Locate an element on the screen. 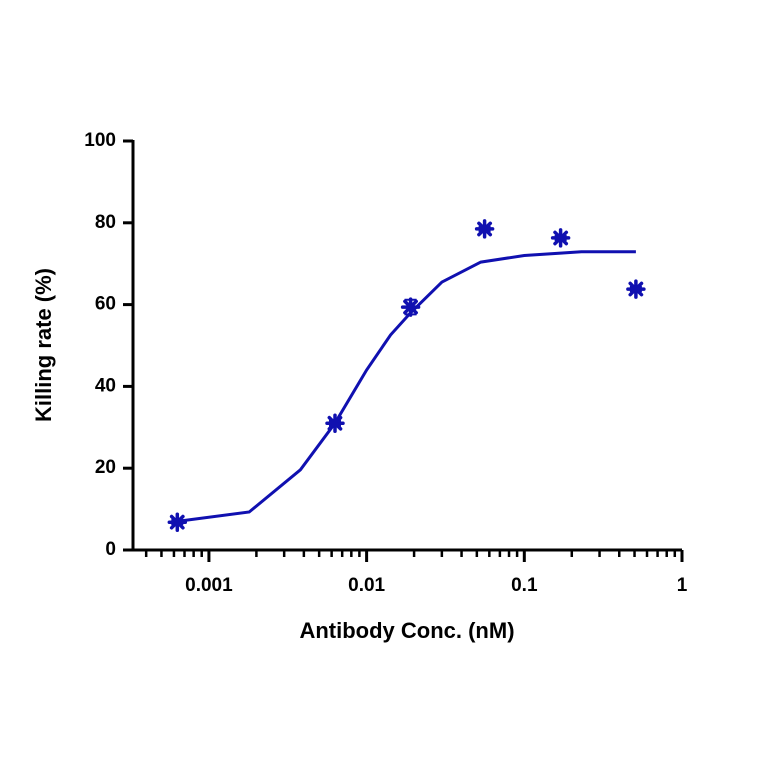 This screenshot has height=764, width=764. x-tick-label: 0.1 is located at coordinates (524, 585).